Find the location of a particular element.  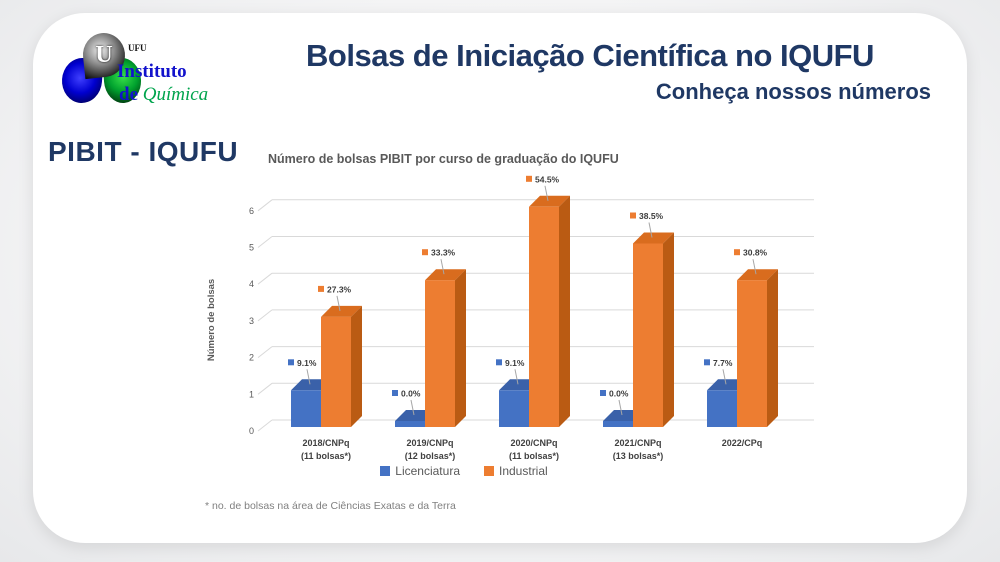

ufu-chemistry-institute-logo: U UFU Instituto de Química is located at coordinates (155, 75).